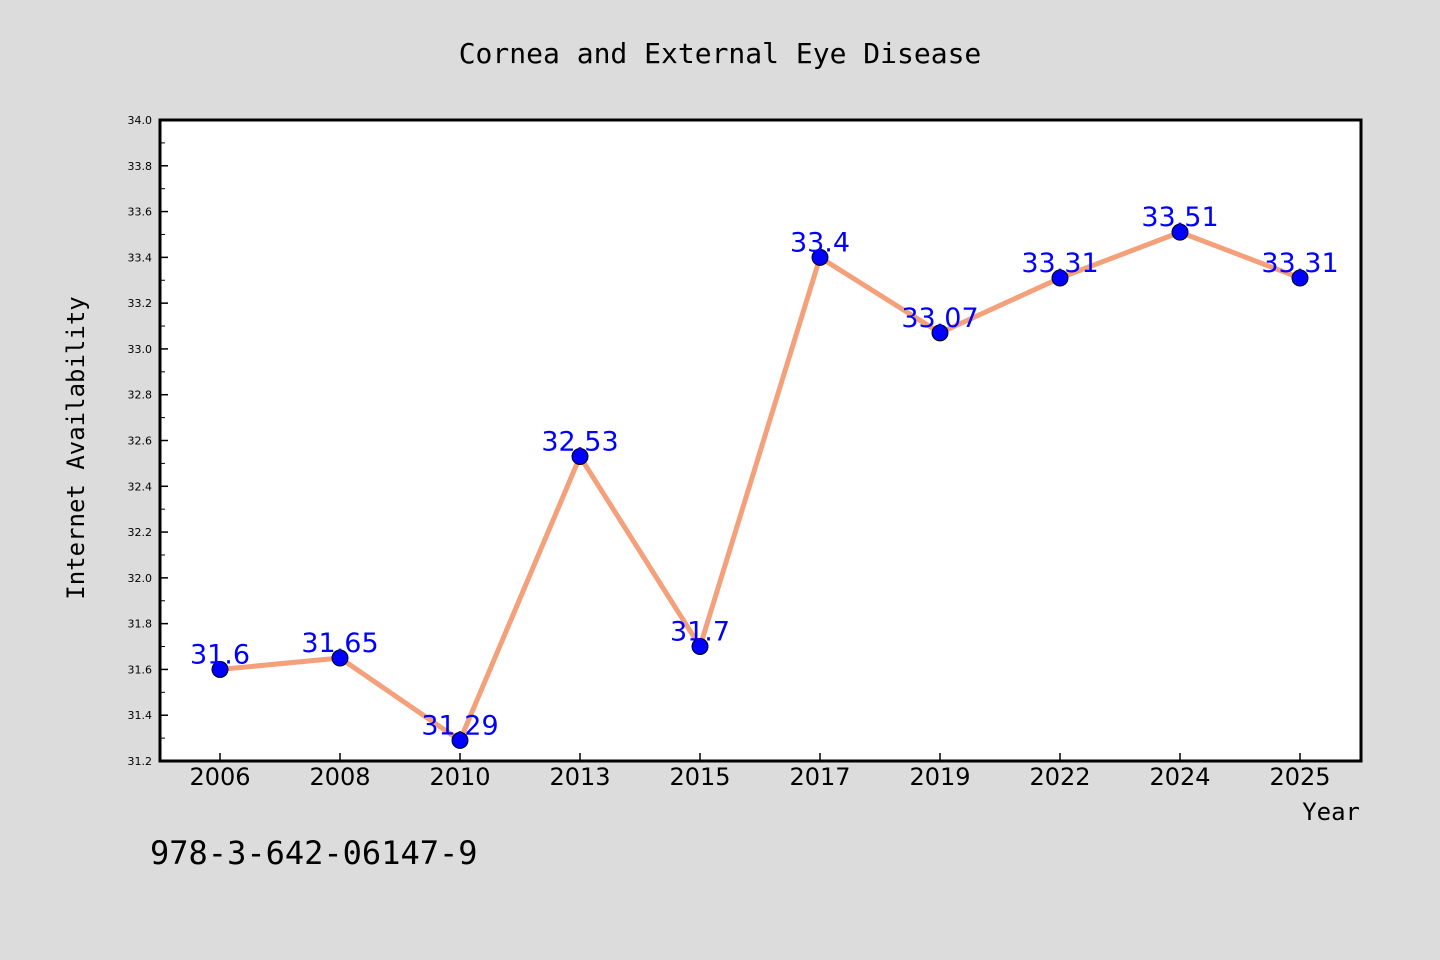 This screenshot has height=960, width=1440. What do you see at coordinates (1059, 777) in the screenshot?
I see `x-tick-label: 2022` at bounding box center [1059, 777].